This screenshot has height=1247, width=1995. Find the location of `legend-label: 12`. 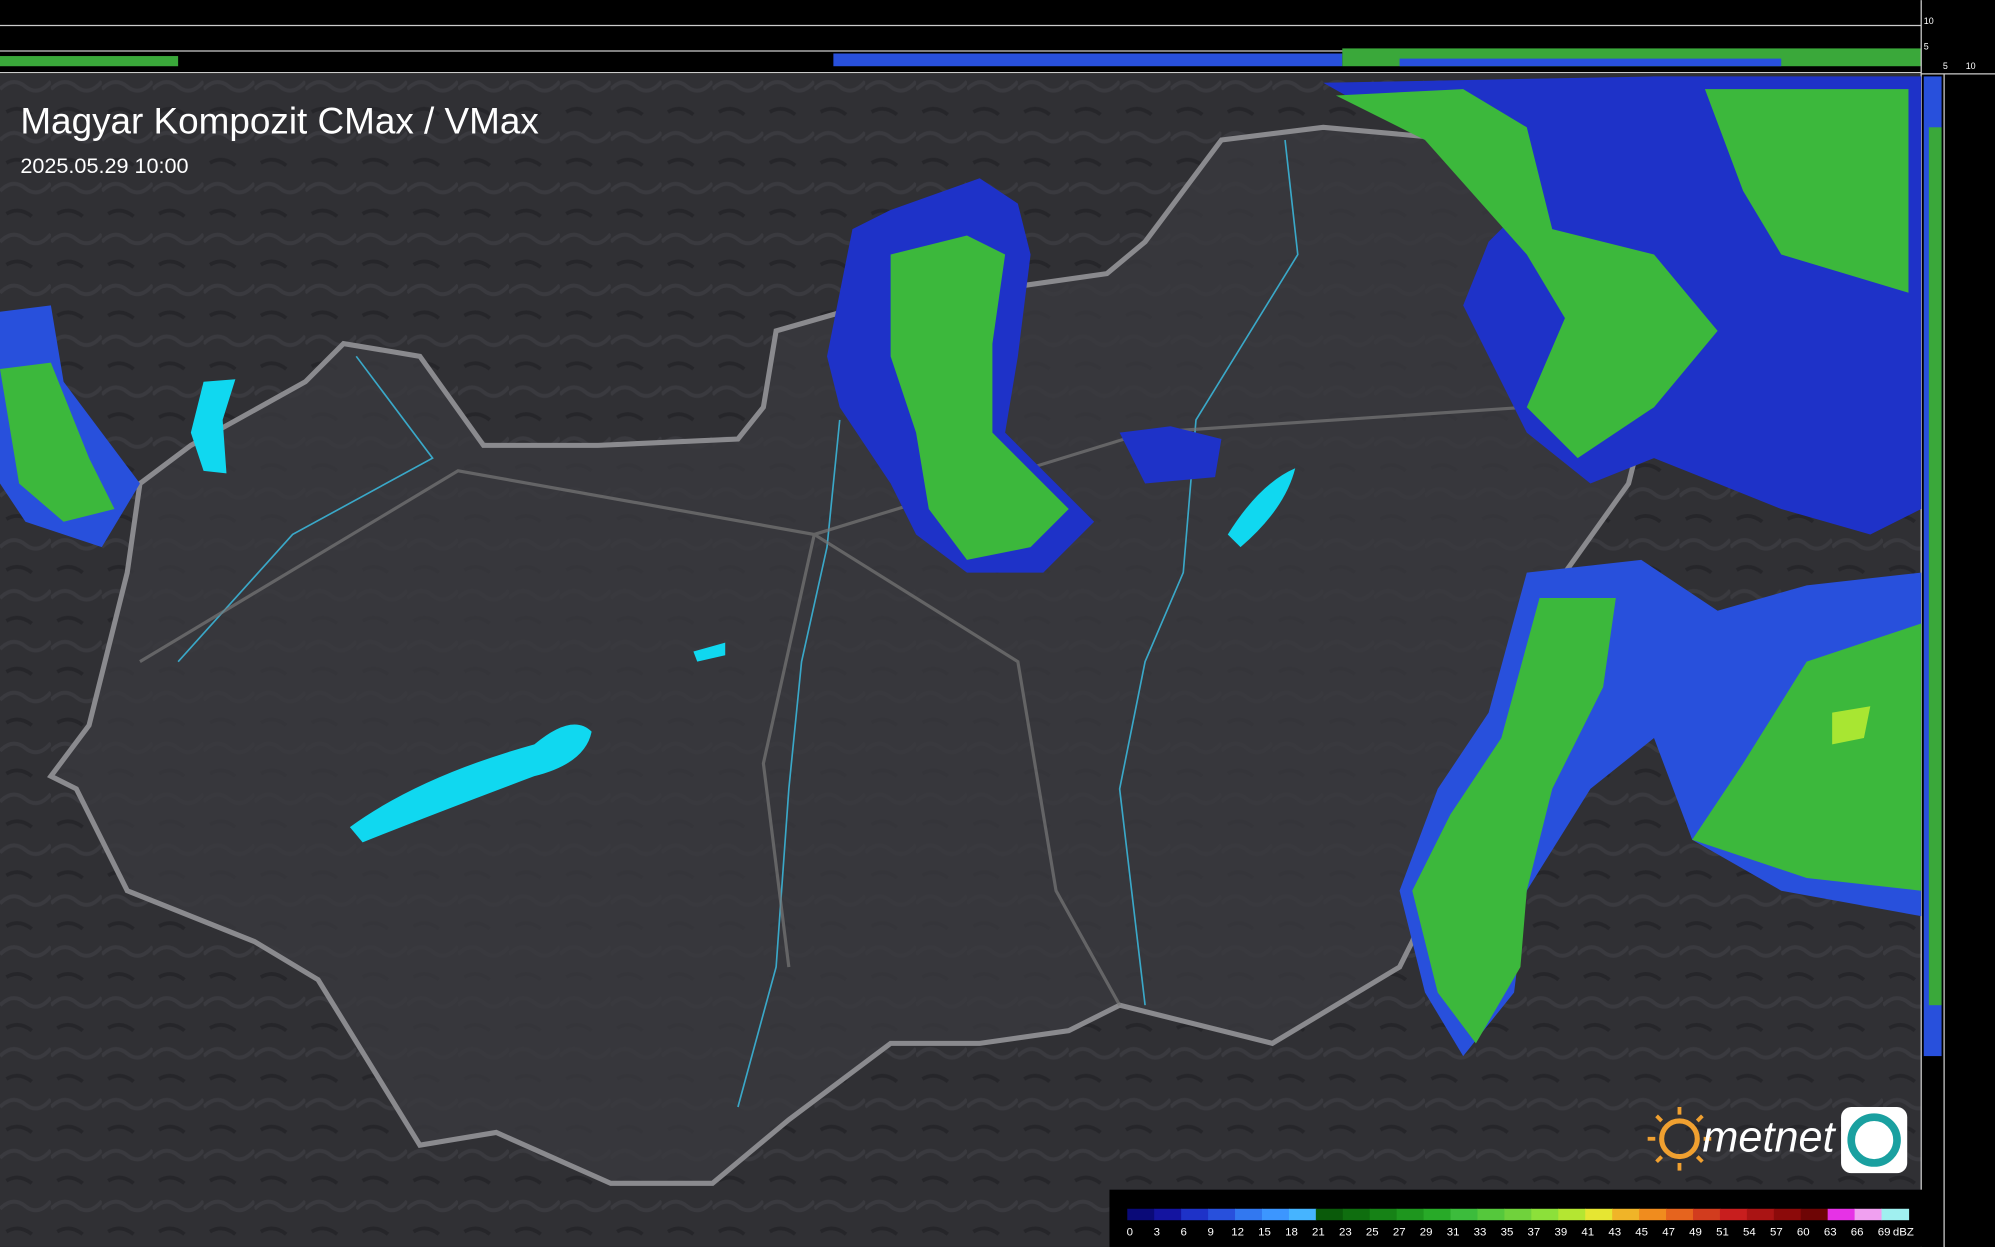

legend-label: 12 is located at coordinates (1237, 1232).